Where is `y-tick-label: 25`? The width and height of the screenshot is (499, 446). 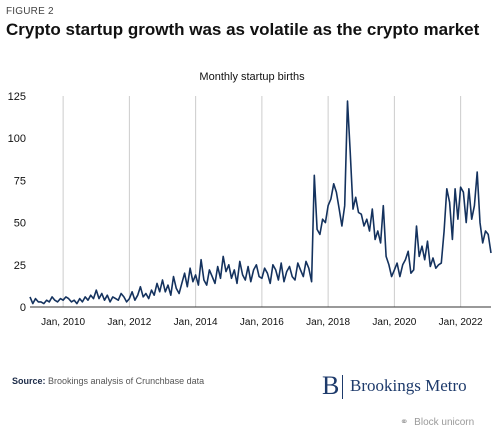
y-tick-label: 25 is located at coordinates (20, 266).